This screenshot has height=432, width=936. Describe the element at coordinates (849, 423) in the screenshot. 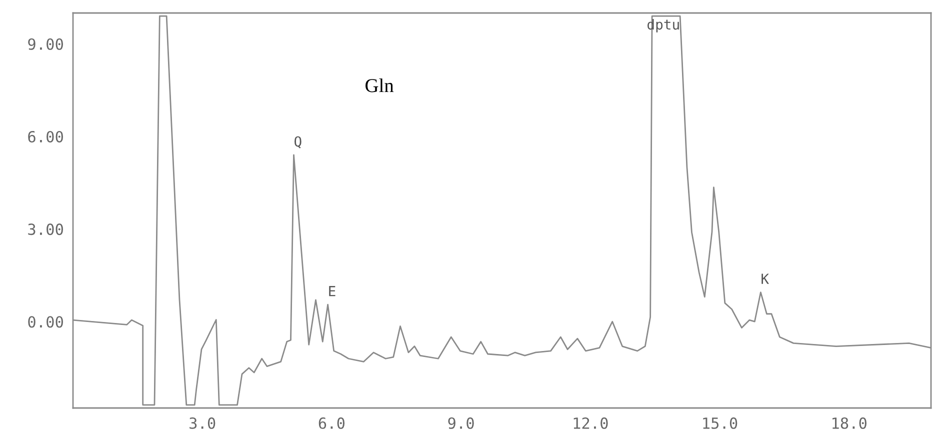

I see `x-tick-label: 18.0` at that location.